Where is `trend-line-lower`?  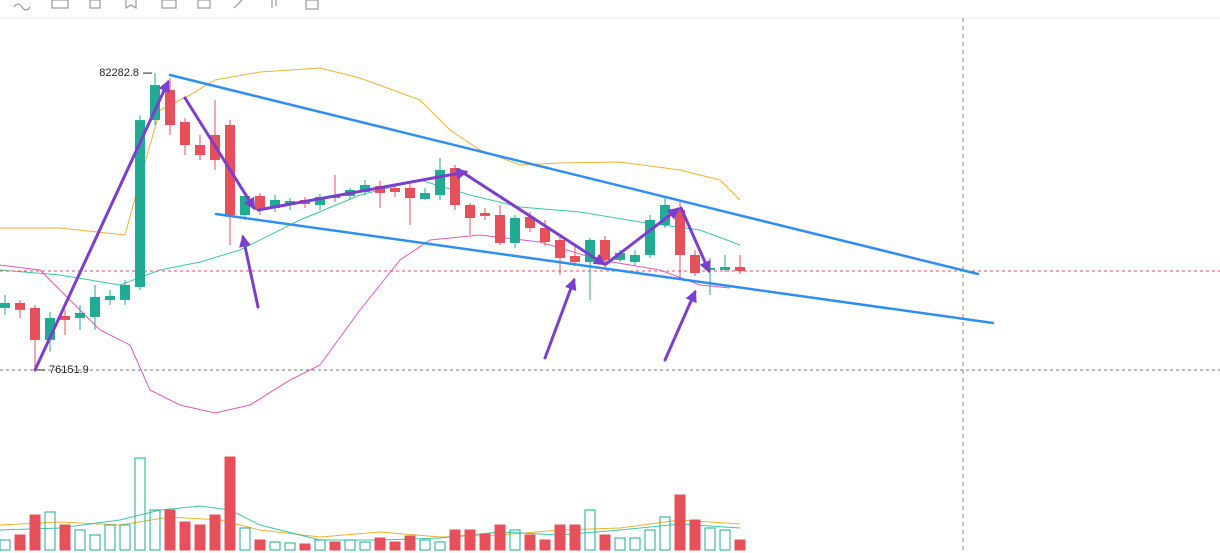
trend-line-lower is located at coordinates (604, 268).